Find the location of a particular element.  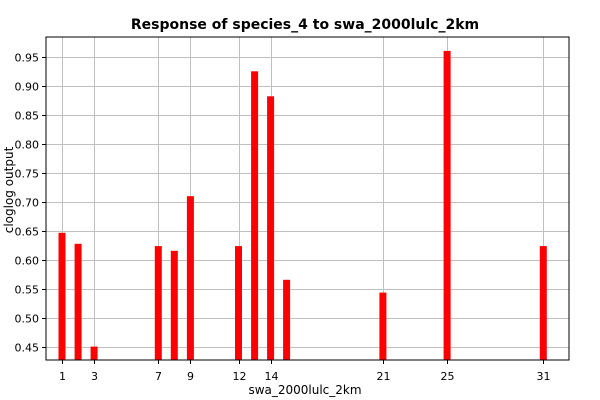

x-tick-label: 3 is located at coordinates (94, 376).